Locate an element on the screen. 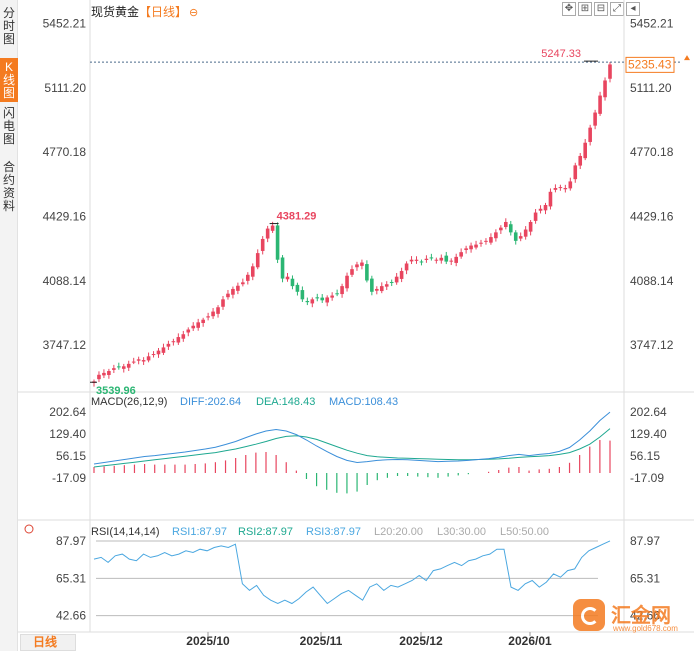 The image size is (694, 651). rsi3-legend: RSI3:87.97 is located at coordinates (333, 532).